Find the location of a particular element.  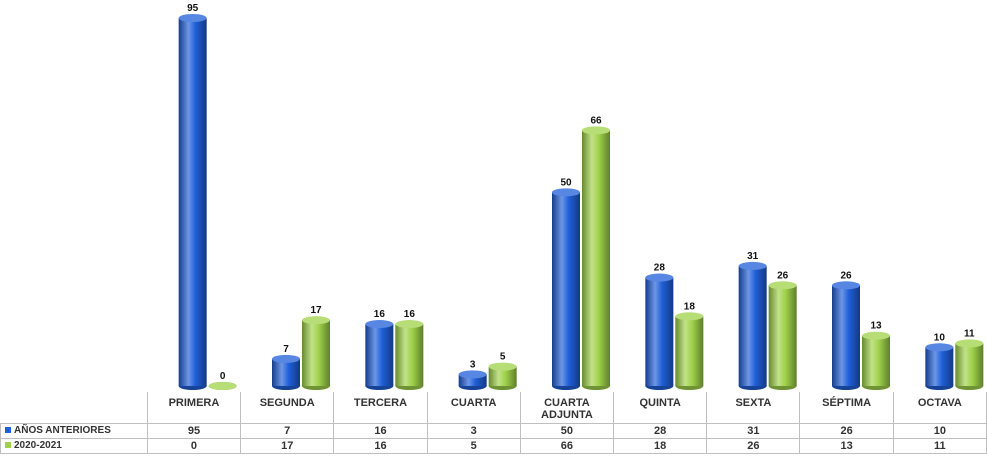

category-label: PRIMERA is located at coordinates (194, 403).